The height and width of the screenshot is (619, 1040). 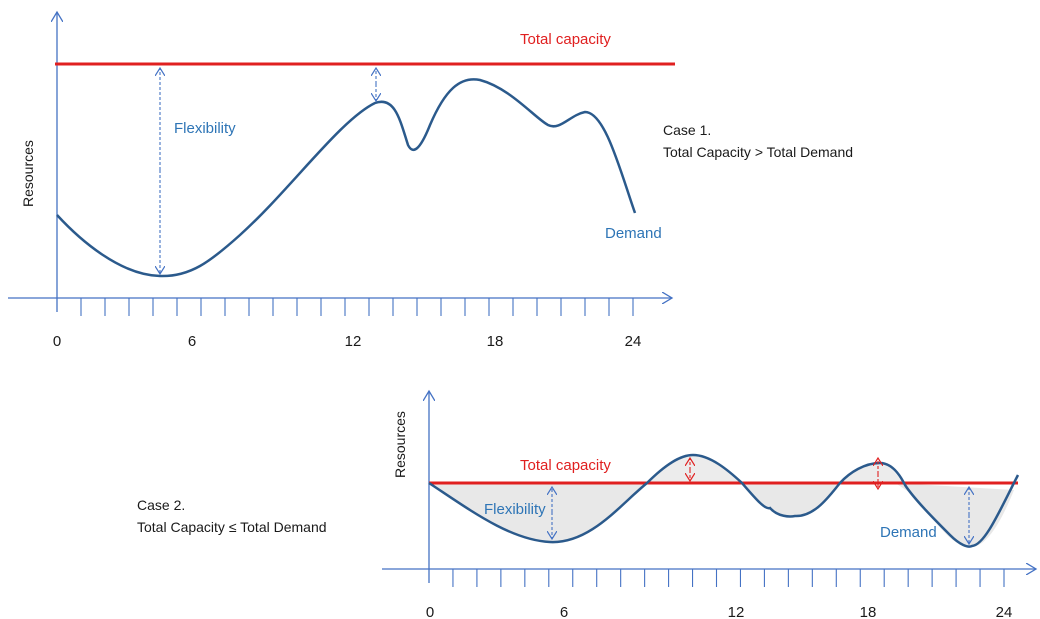 What do you see at coordinates (564, 611) in the screenshot?
I see `case2-x-tick-label: 6` at bounding box center [564, 611].